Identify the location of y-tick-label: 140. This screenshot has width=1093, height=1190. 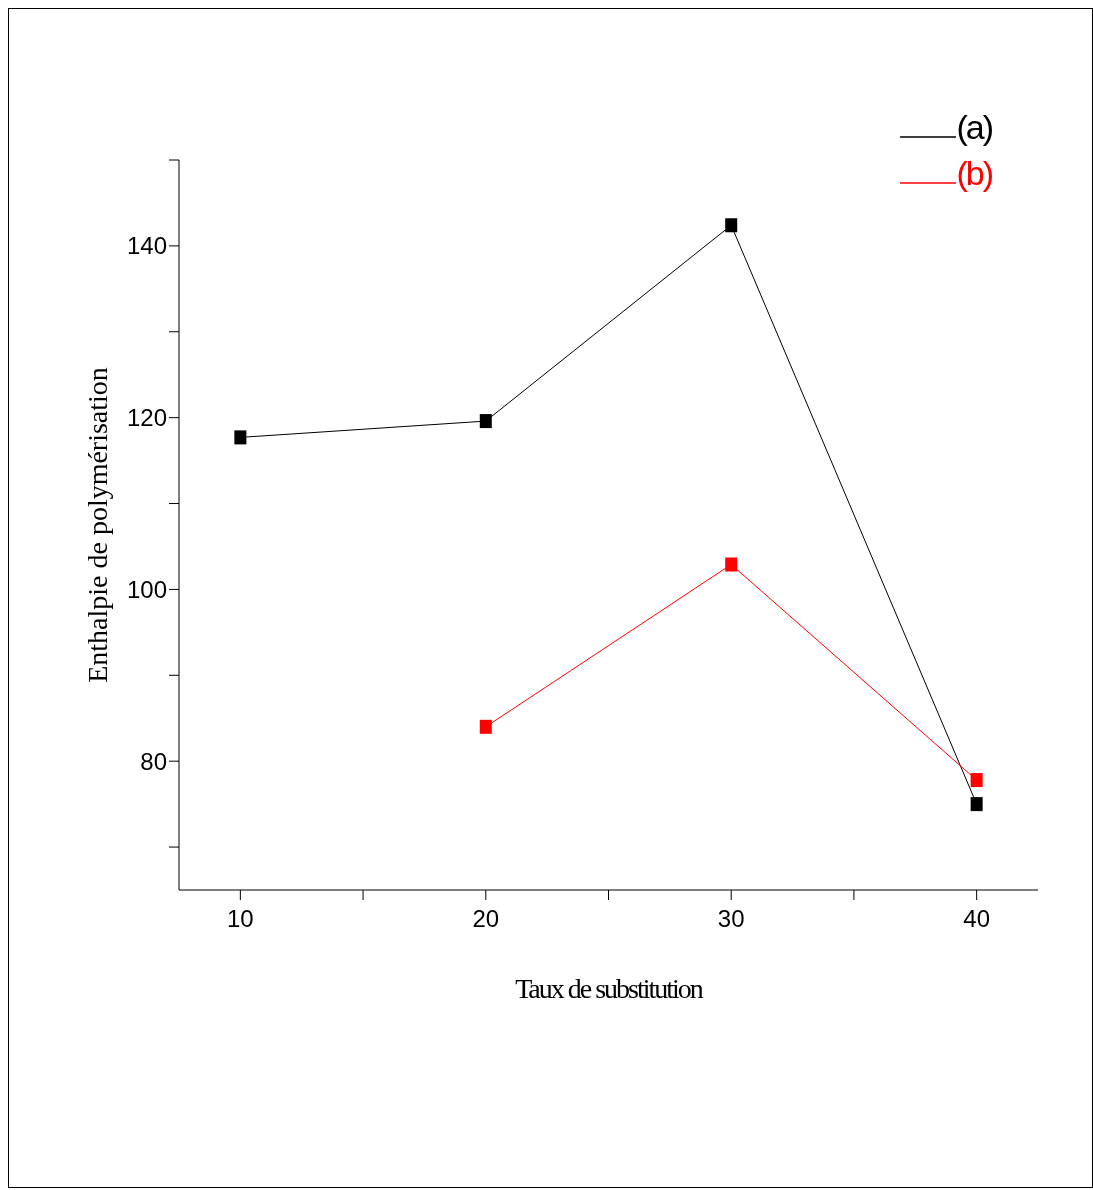
(146, 246).